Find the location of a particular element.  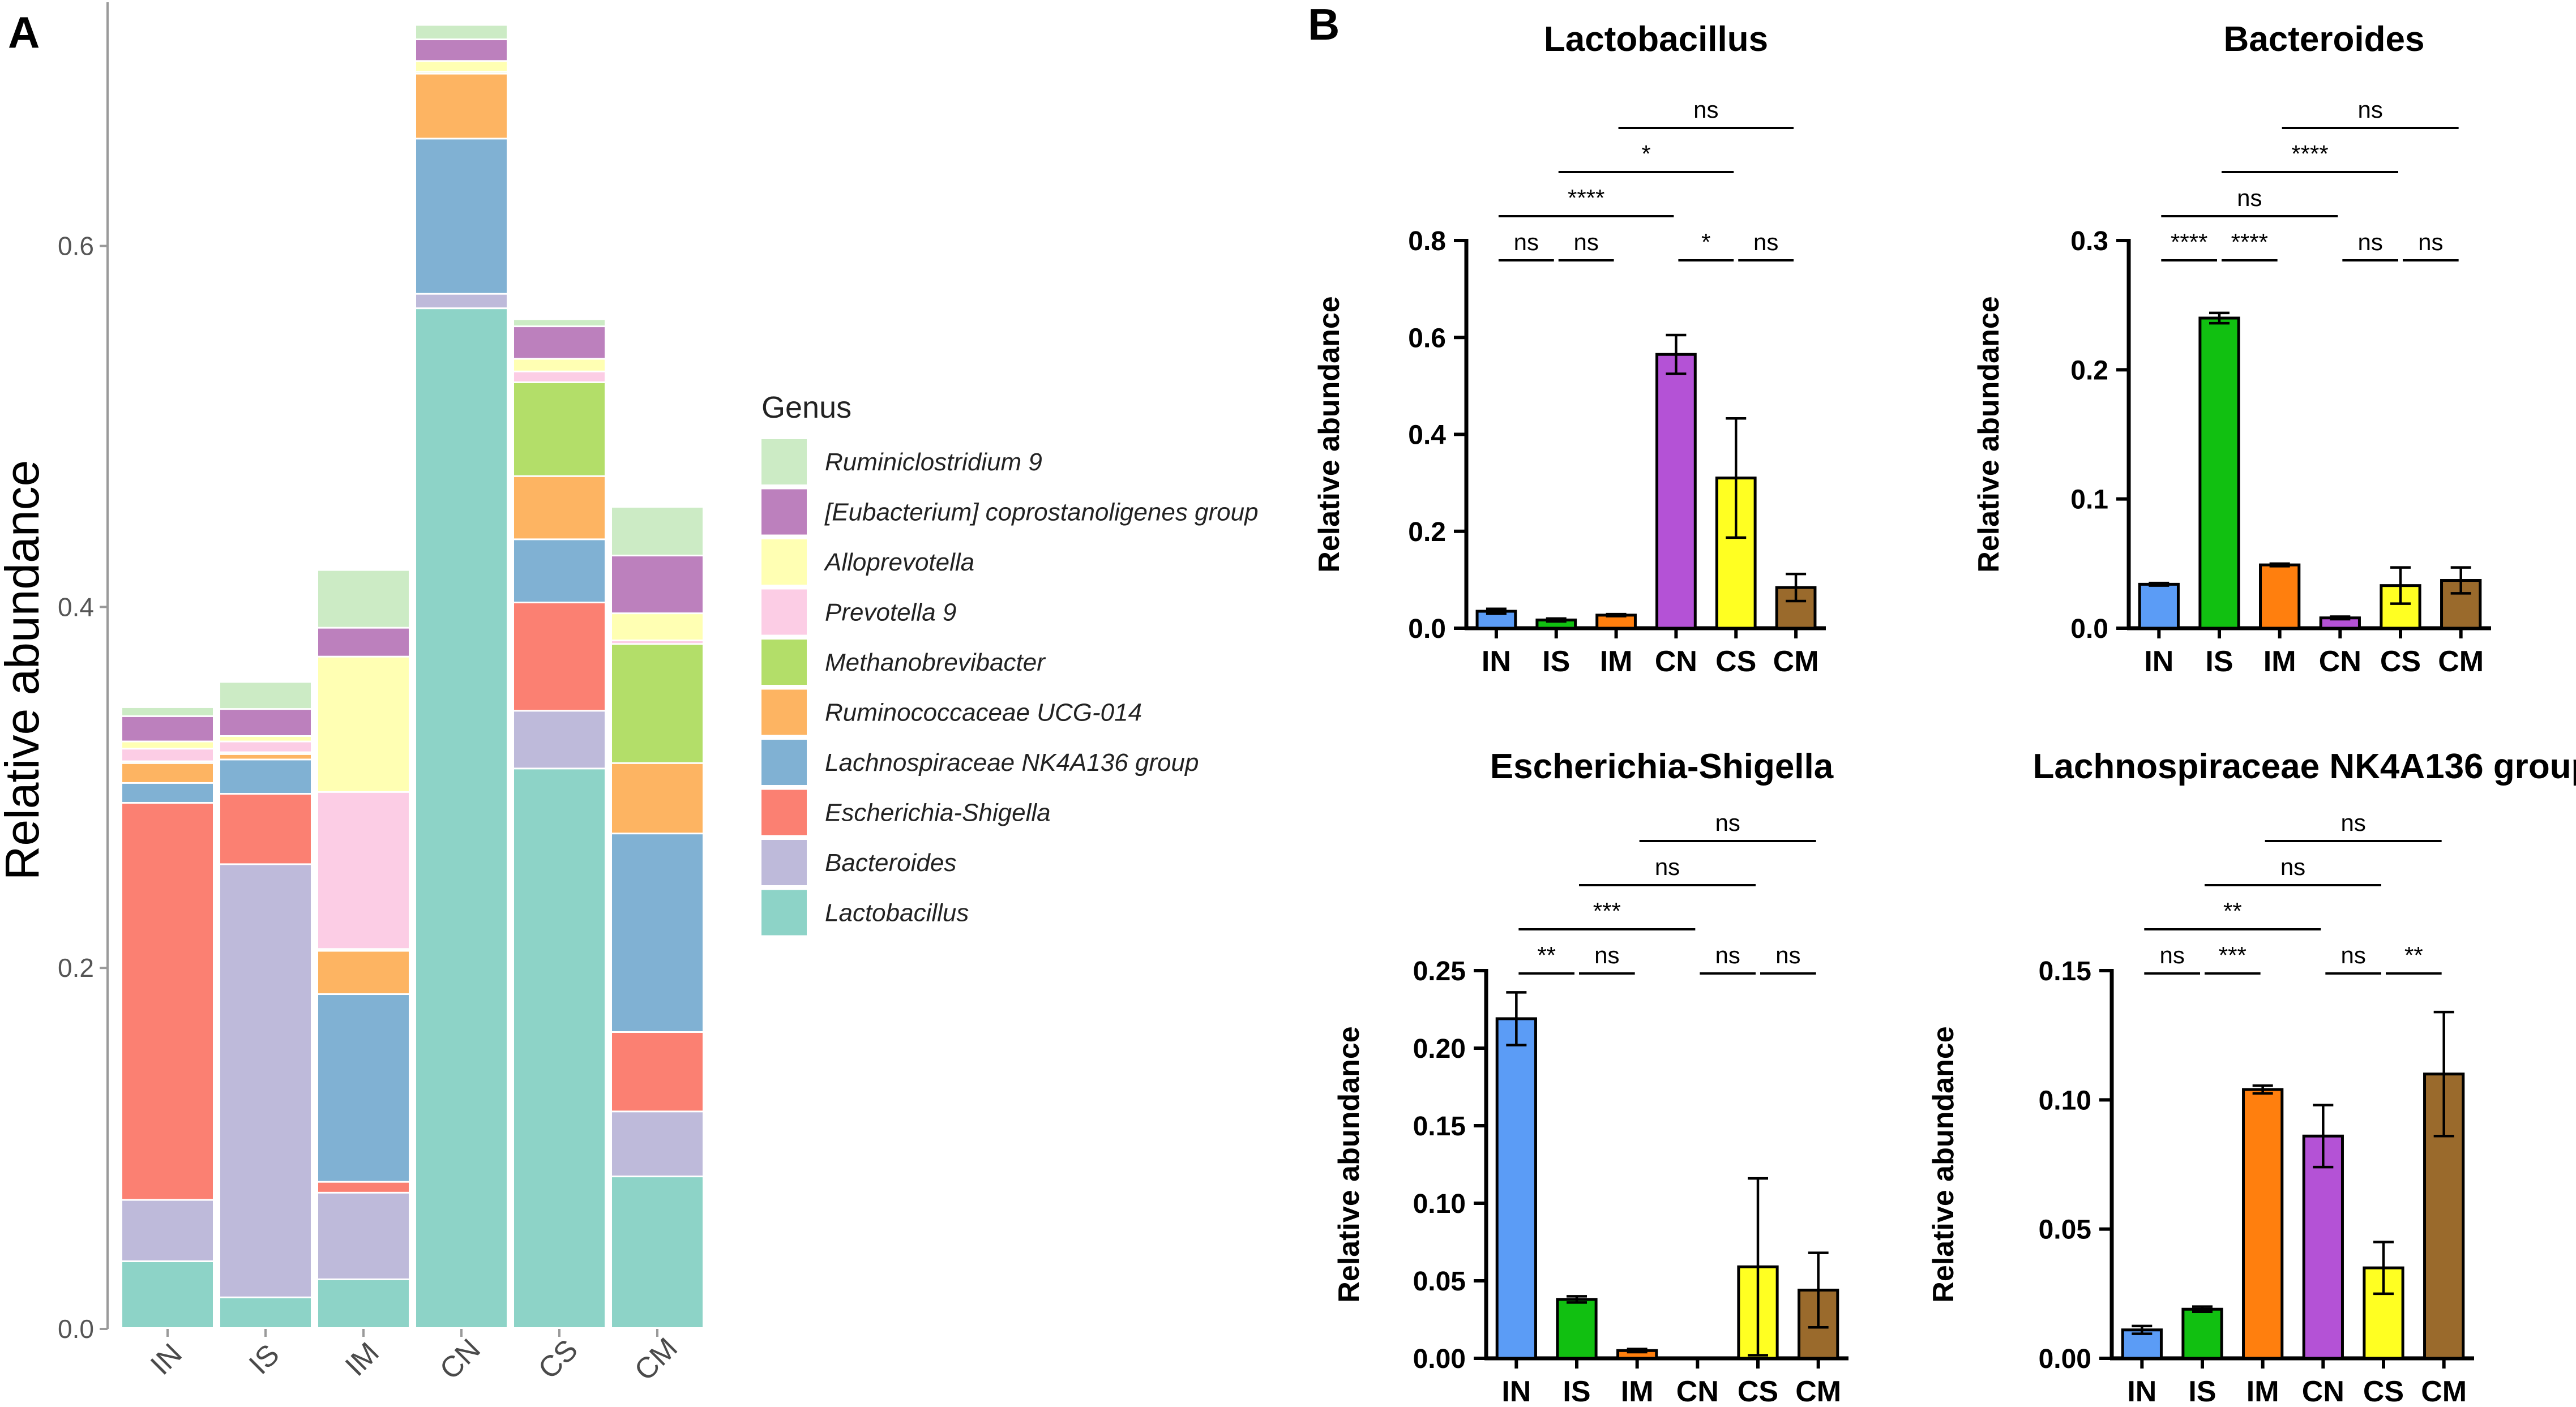

y-tick-label: 0.10 is located at coordinates (2065, 1101).